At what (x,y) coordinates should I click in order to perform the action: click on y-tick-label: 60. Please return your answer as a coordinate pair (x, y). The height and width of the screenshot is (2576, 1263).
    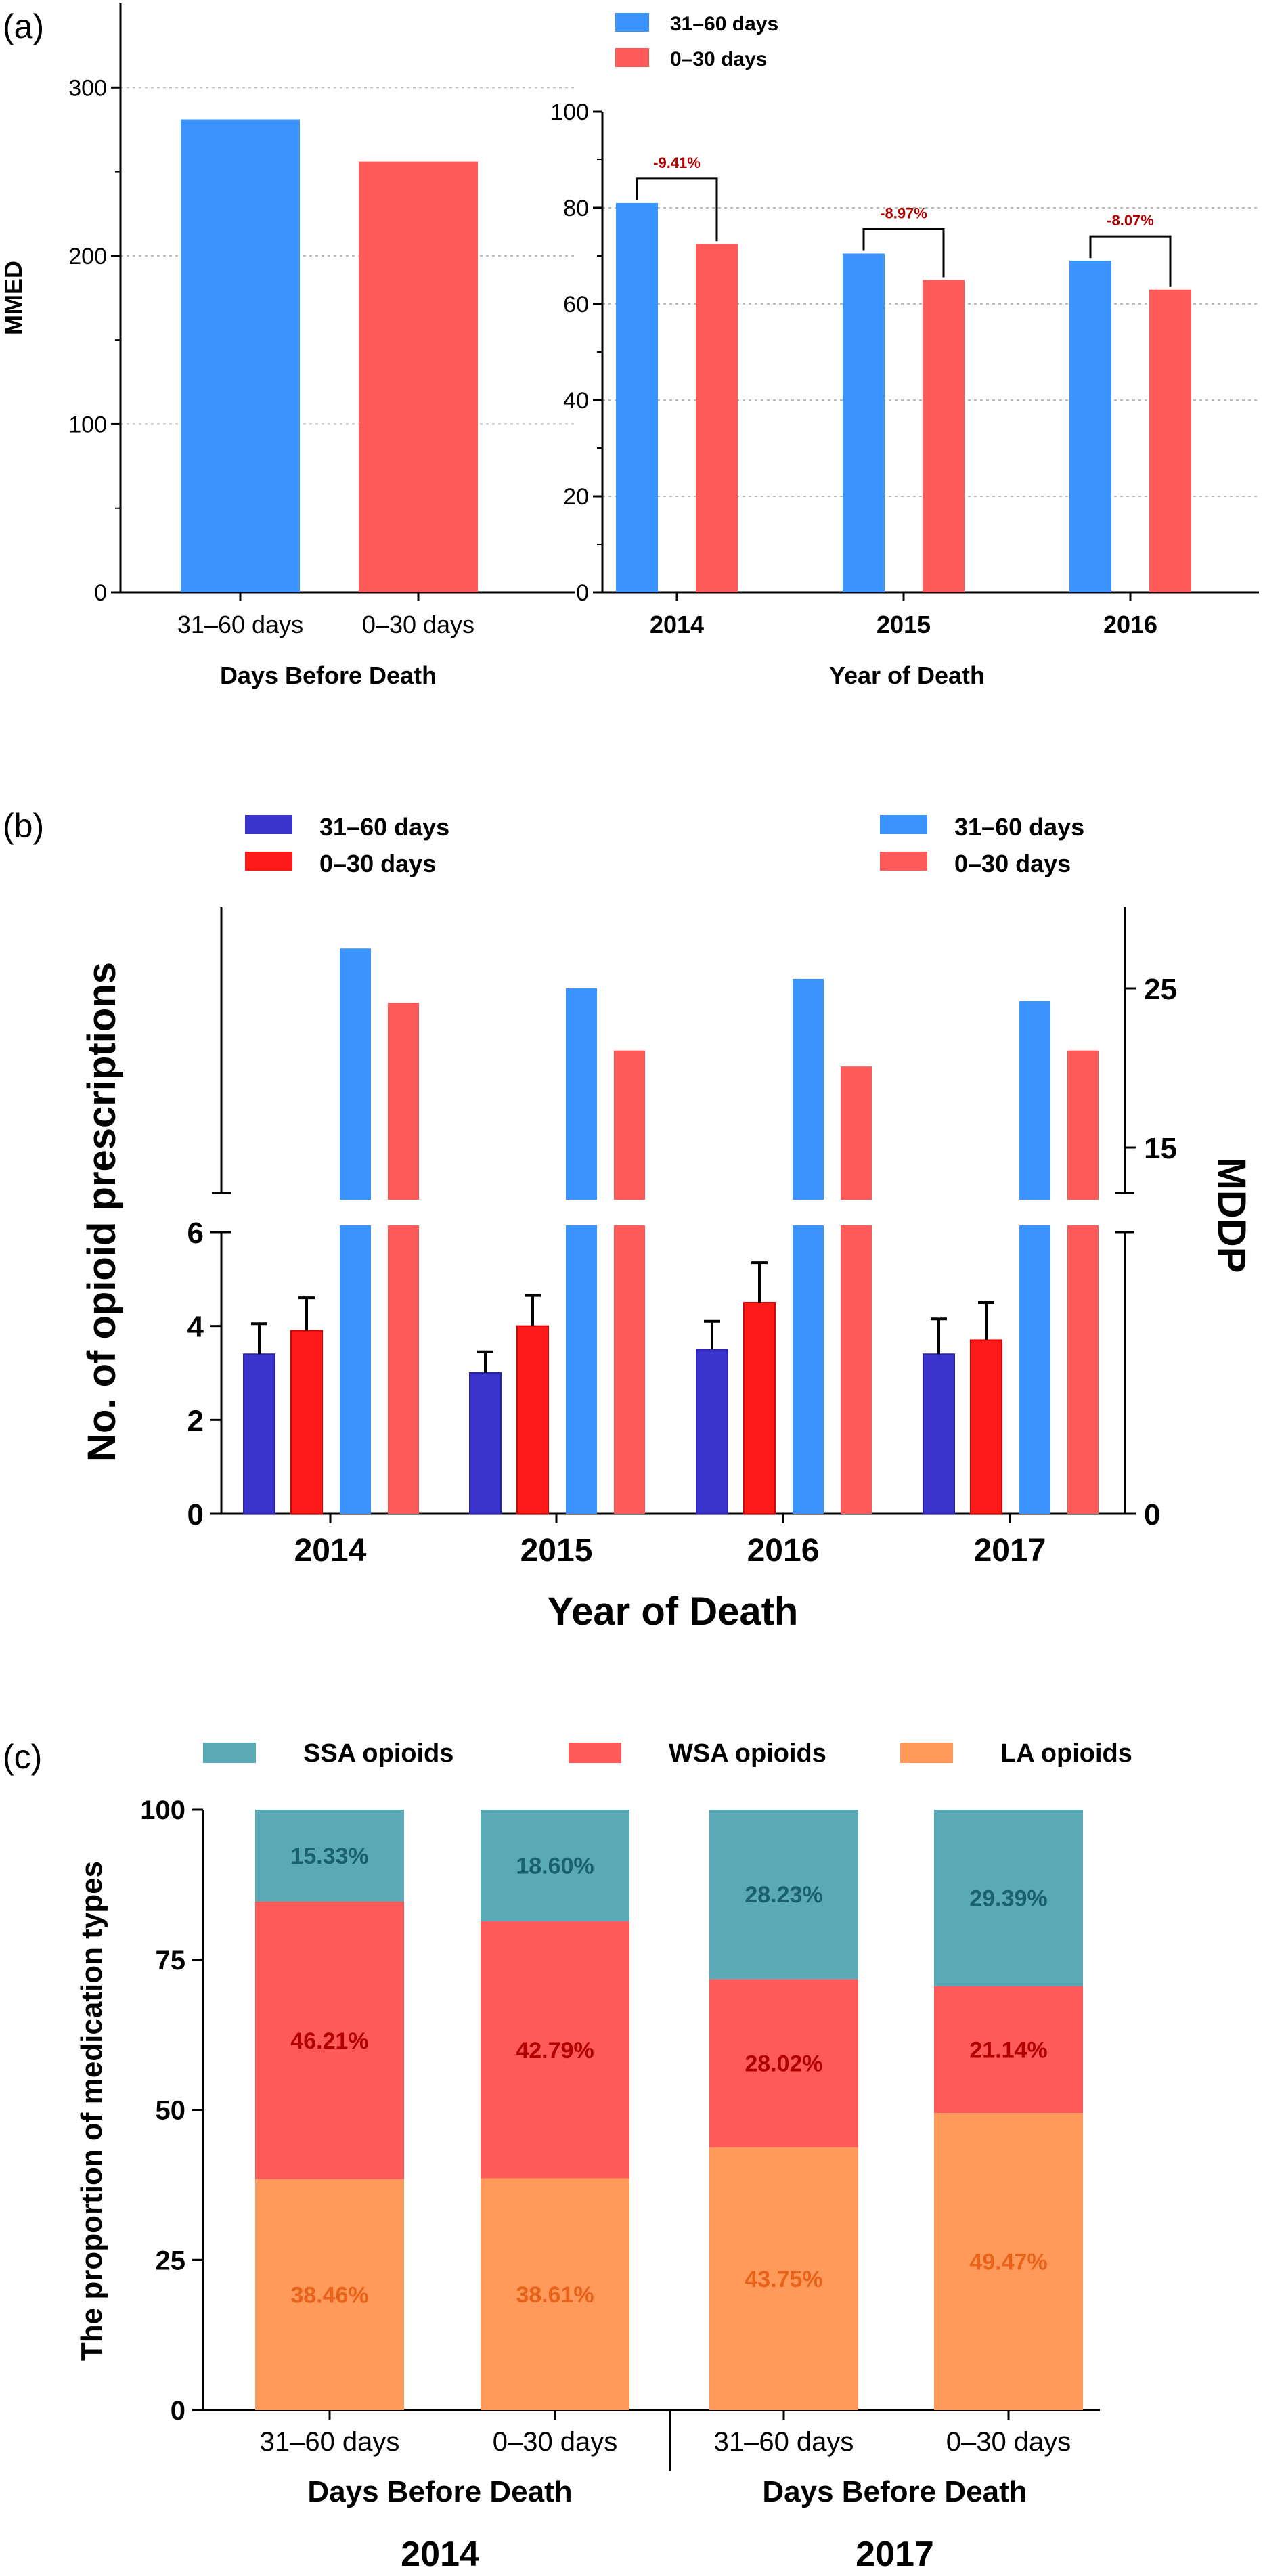
    Looking at the image, I should click on (576, 305).